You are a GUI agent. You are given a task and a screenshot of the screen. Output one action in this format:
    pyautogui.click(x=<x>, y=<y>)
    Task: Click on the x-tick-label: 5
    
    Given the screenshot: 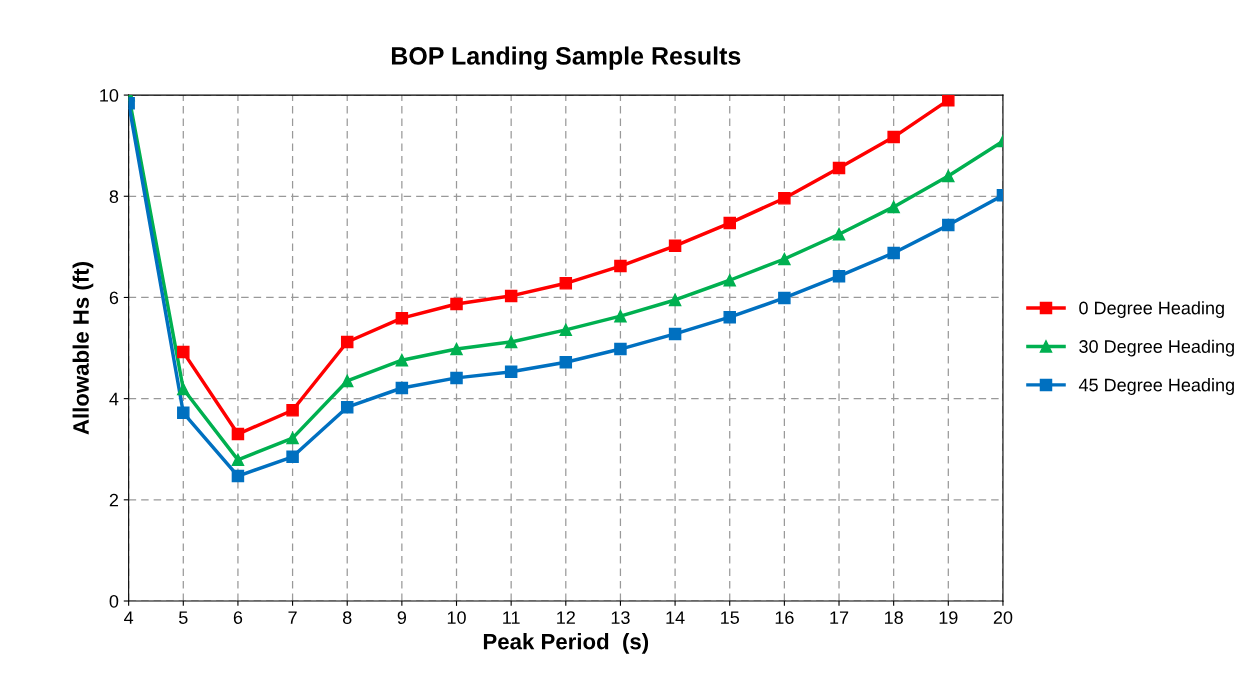 What is the action you would take?
    pyautogui.click(x=183, y=617)
    